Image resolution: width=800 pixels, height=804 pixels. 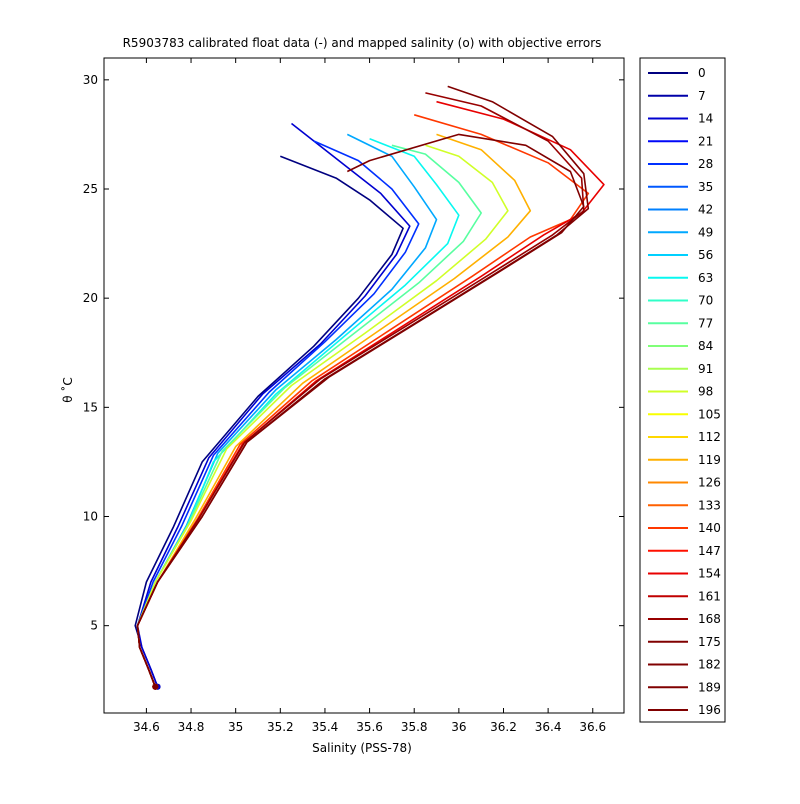 What do you see at coordinates (709, 483) in the screenshot?
I see `legend-label: 126` at bounding box center [709, 483].